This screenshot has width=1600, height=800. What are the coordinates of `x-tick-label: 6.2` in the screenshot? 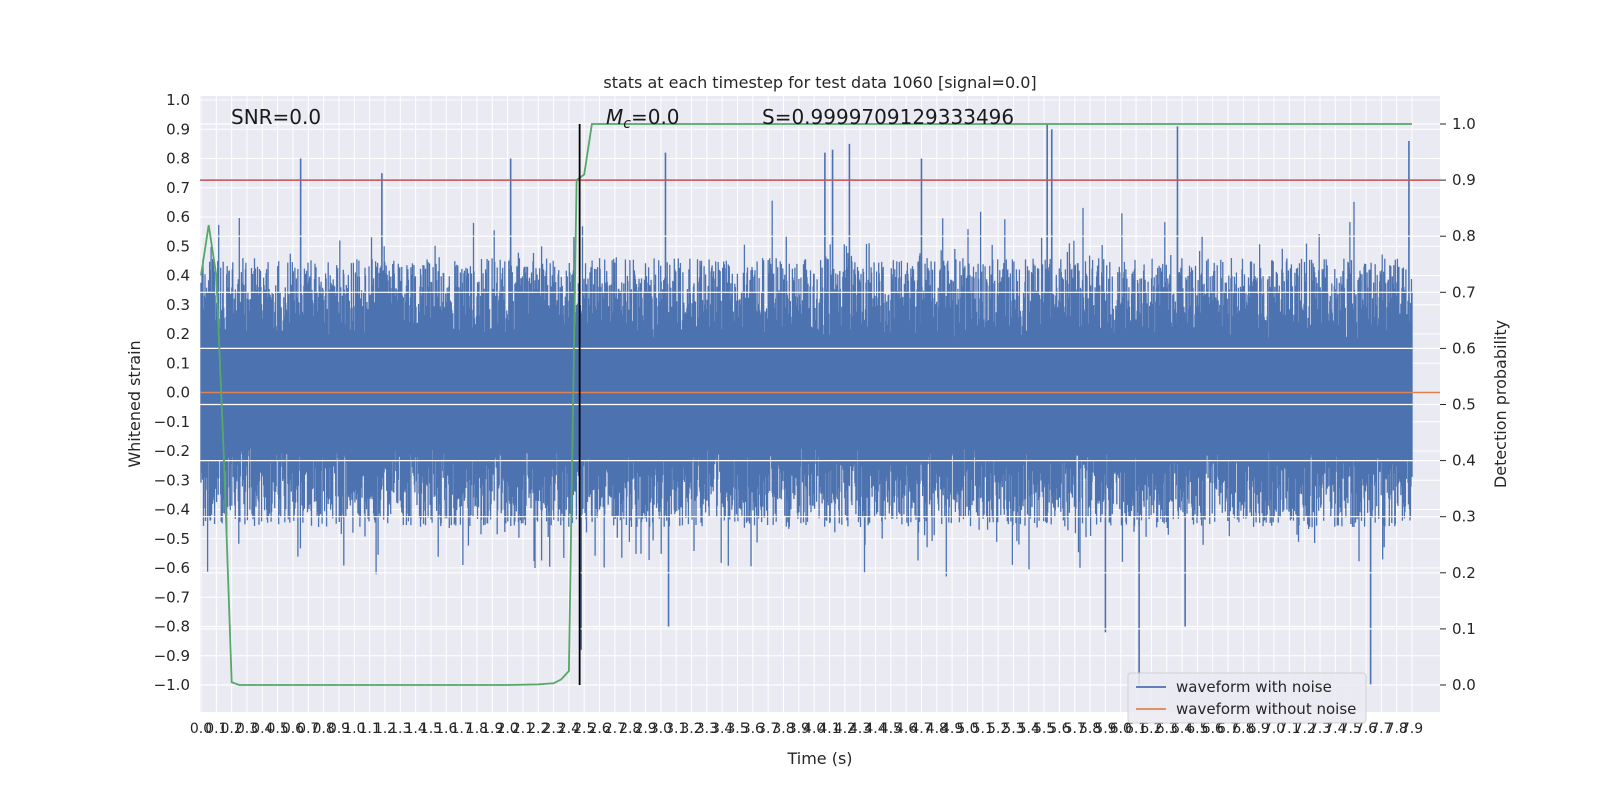 It's located at (1151, 729).